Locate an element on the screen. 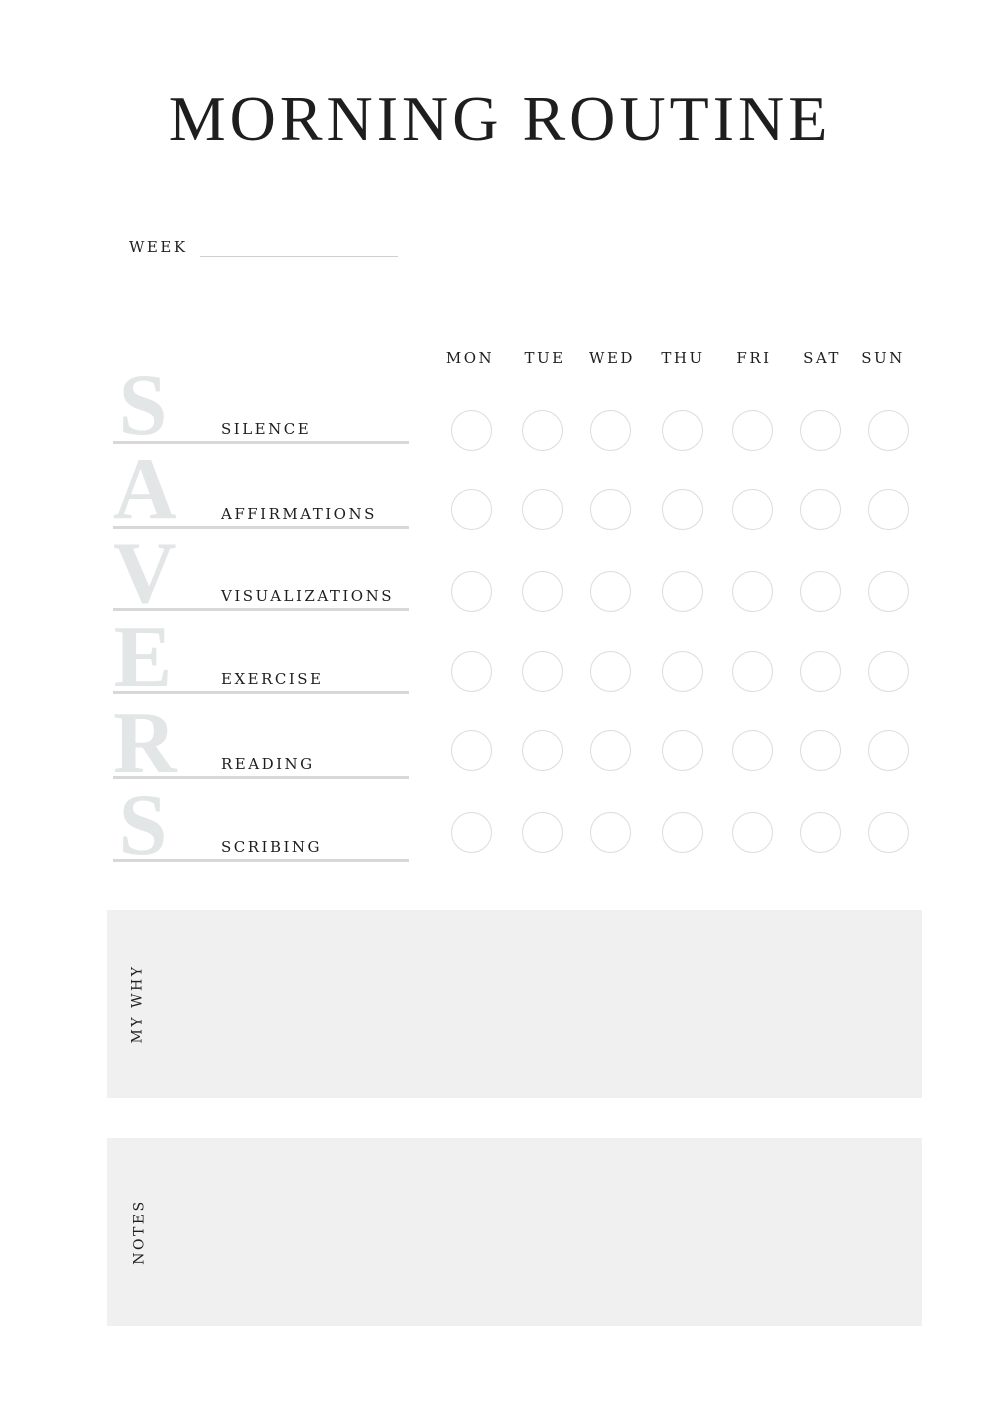 The image size is (1000, 1414). checkbox-scribing-wed is located at coordinates (610, 832).